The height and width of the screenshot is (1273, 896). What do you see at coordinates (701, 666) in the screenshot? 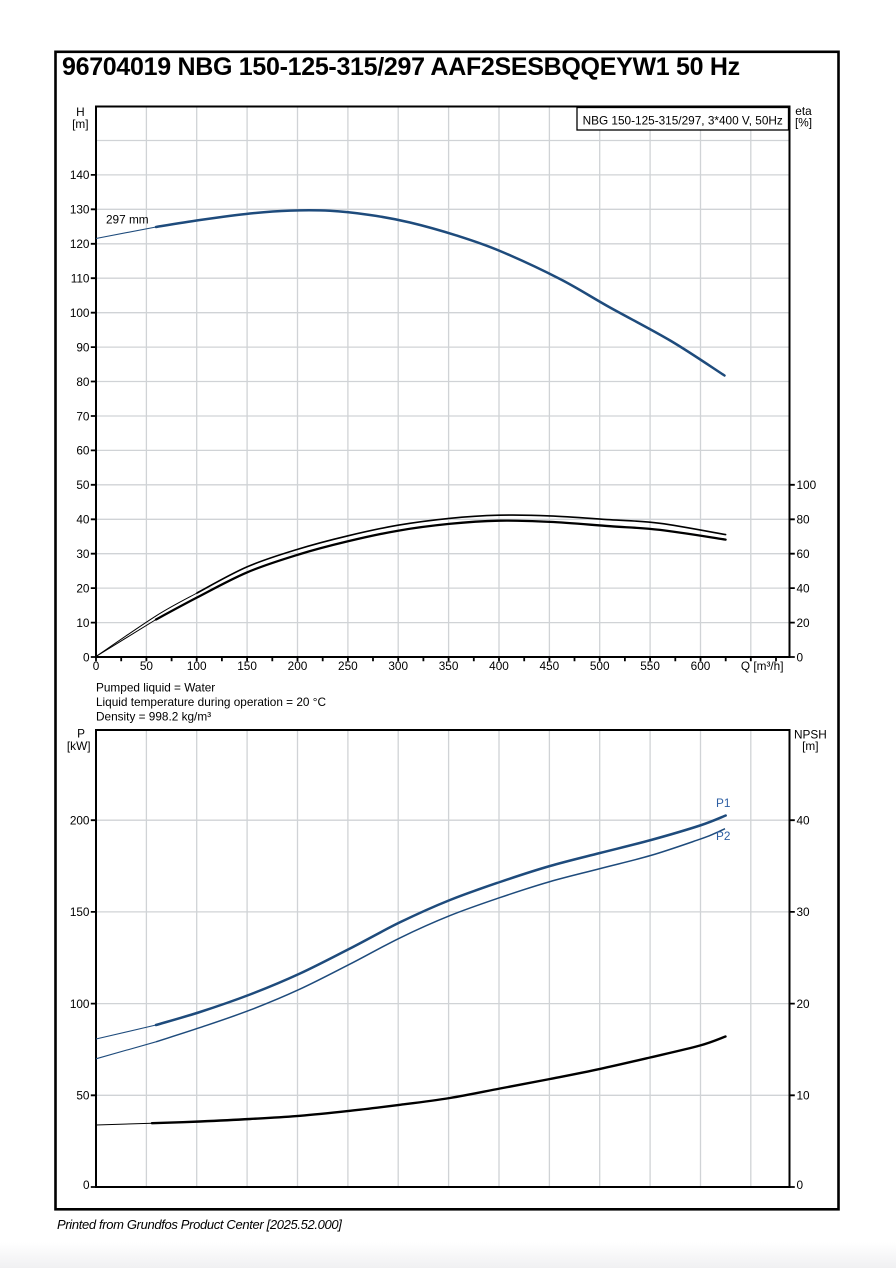
I see `svg-text: 600` at bounding box center [701, 666].